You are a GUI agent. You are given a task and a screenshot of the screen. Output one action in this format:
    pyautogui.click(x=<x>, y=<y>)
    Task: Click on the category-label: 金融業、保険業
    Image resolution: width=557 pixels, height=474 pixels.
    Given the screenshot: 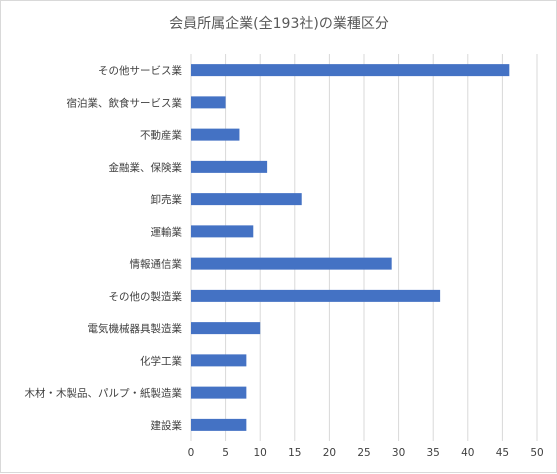 What is the action you would take?
    pyautogui.click(x=146, y=167)
    